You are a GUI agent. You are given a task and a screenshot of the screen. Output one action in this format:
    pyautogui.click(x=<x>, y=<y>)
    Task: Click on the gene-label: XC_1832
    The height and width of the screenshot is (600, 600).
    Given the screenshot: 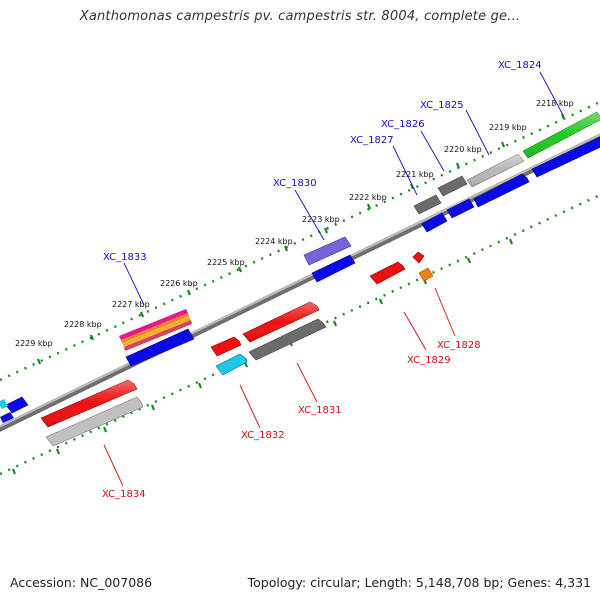 What is the action you would take?
    pyautogui.click(x=263, y=435)
    